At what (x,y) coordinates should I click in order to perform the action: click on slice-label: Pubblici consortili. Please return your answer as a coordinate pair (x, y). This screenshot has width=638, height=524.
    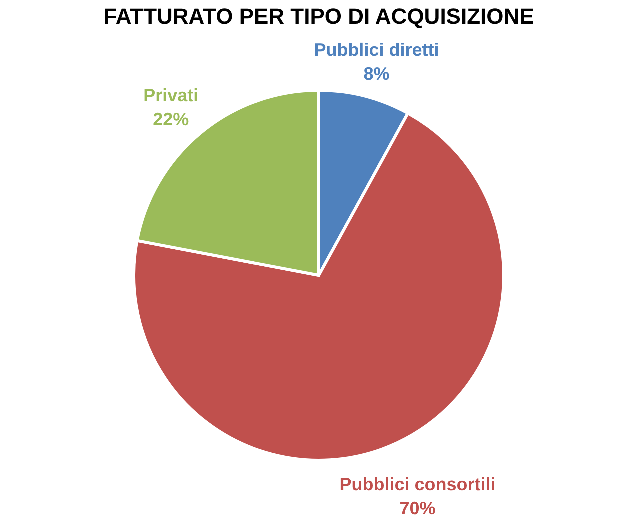
    Looking at the image, I should click on (418, 484).